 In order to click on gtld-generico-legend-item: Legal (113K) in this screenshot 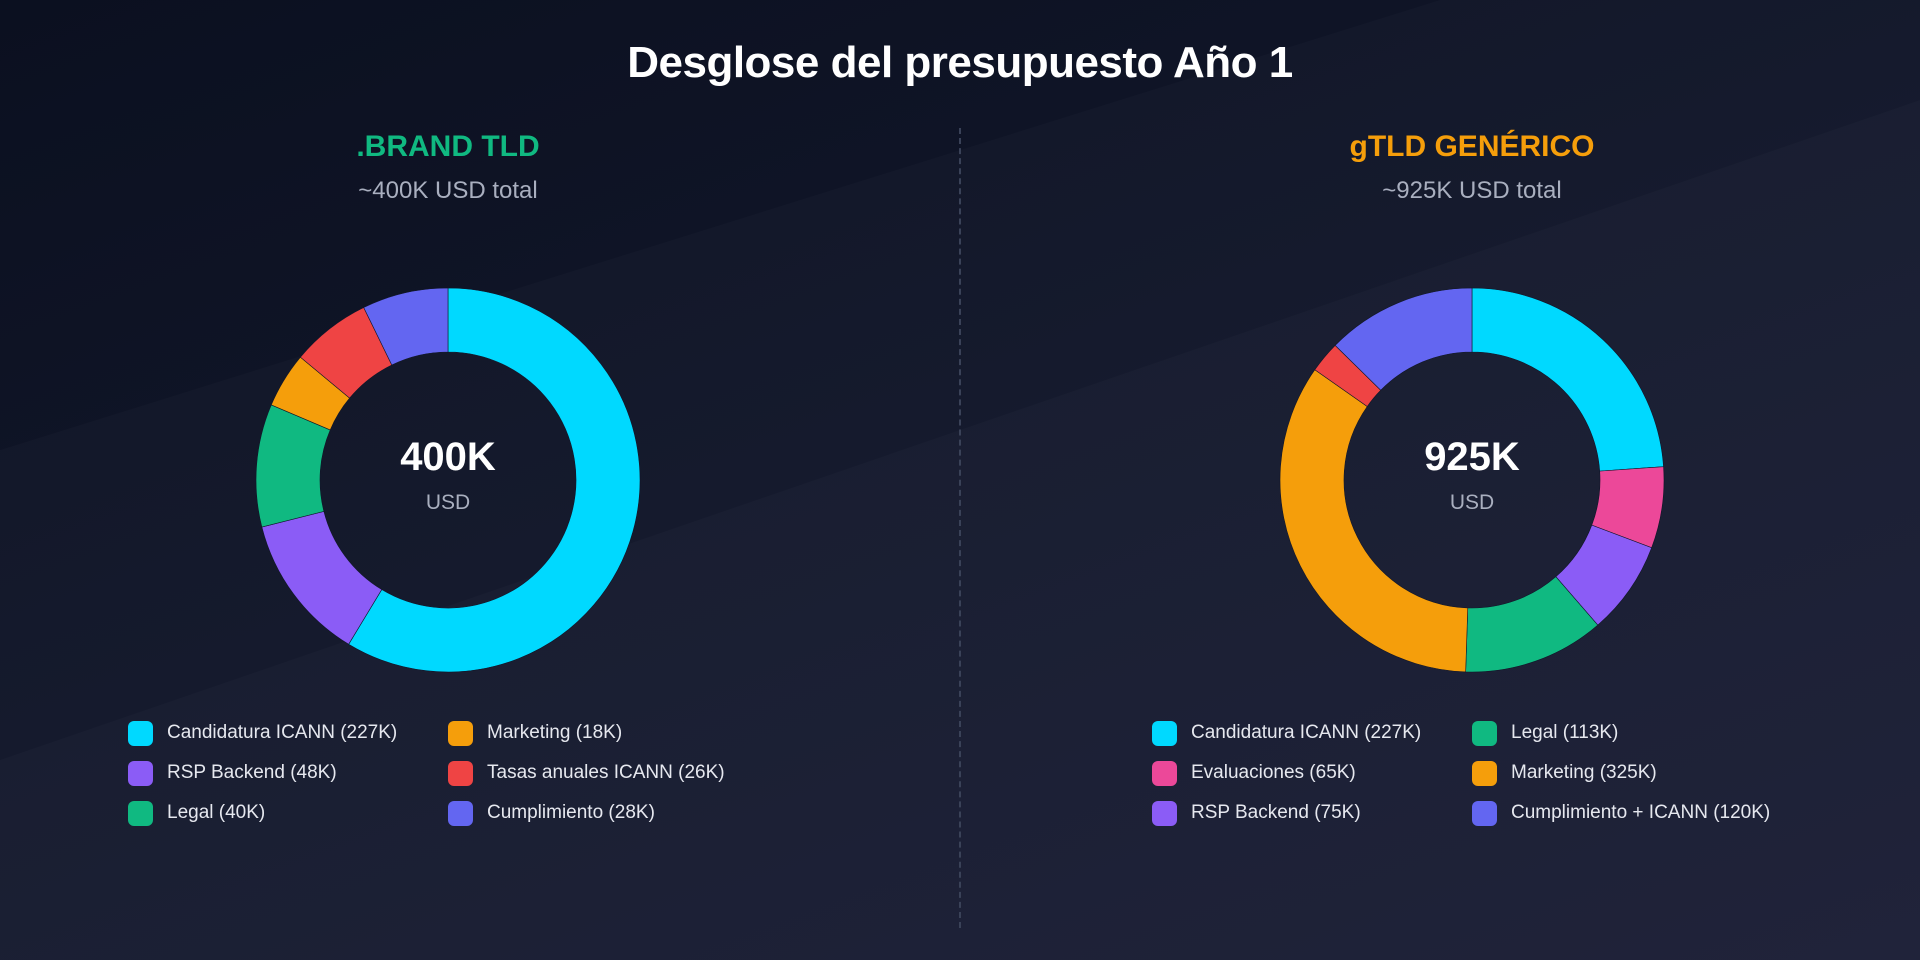, I will do `click(1545, 733)`.